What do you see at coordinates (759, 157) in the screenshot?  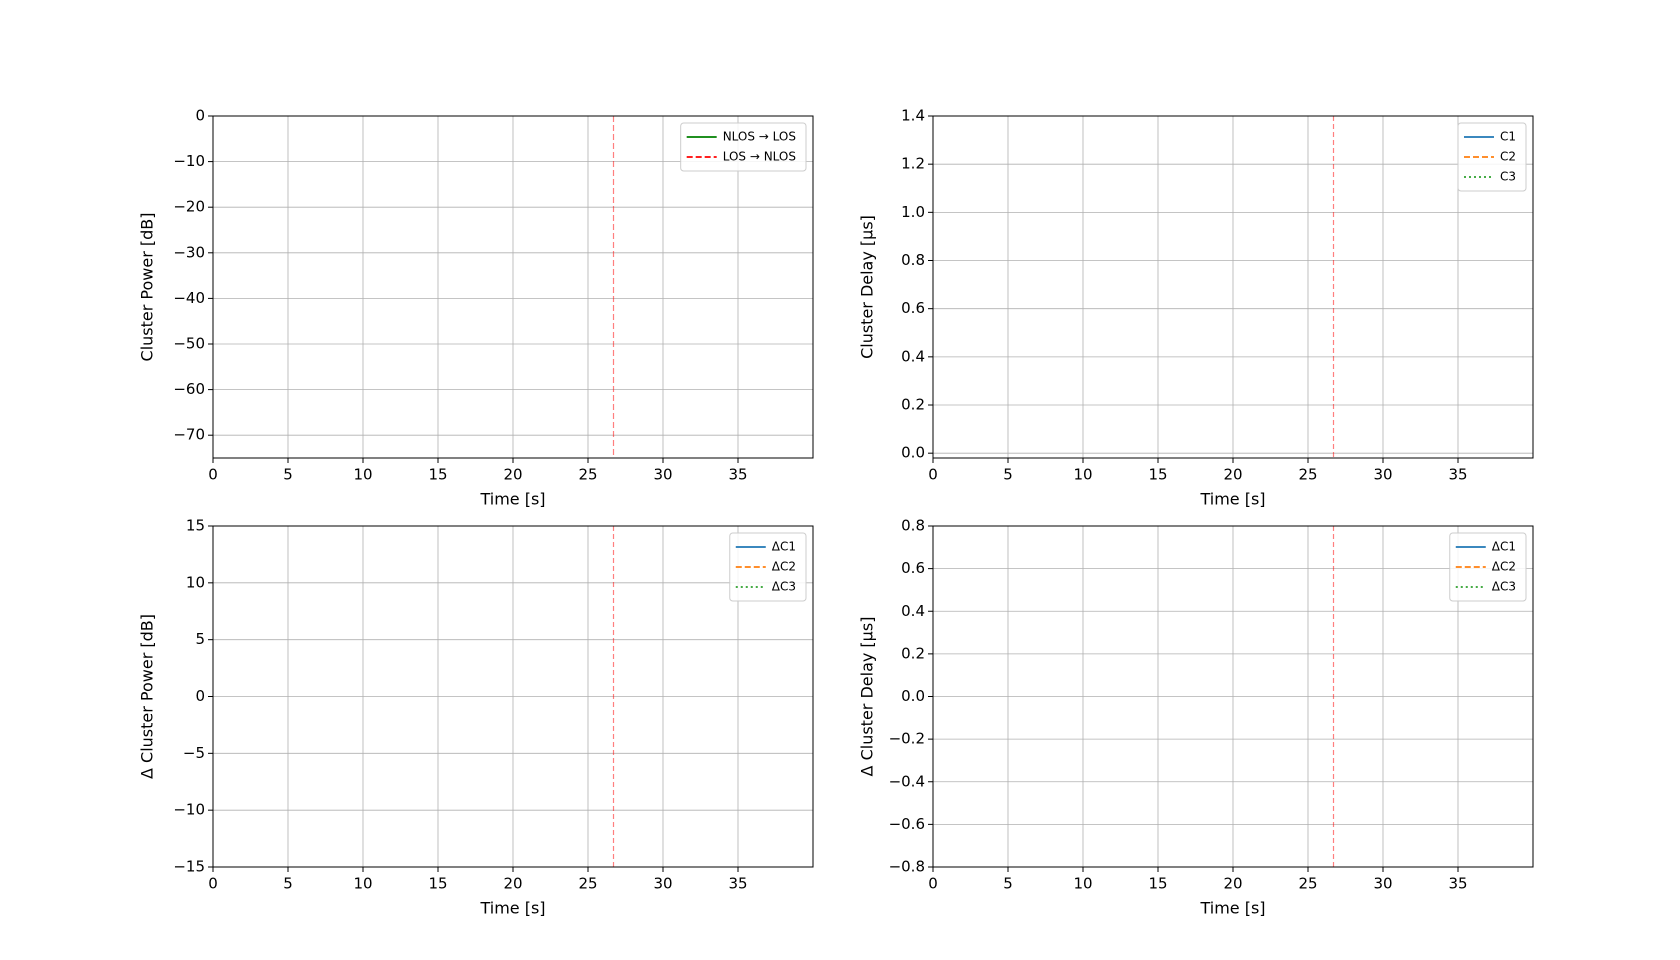 I see `legend-label: LOS → NLOS` at bounding box center [759, 157].